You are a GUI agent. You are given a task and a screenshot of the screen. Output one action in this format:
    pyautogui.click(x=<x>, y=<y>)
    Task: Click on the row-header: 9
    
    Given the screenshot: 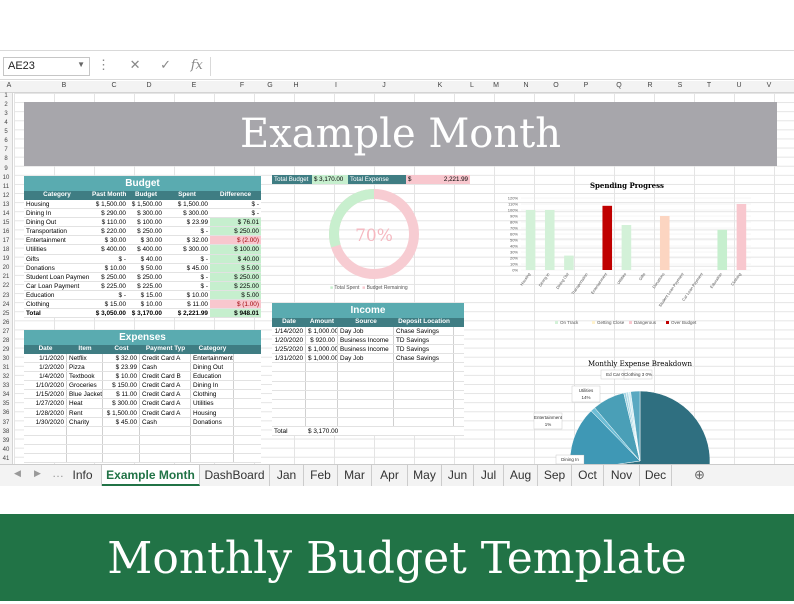 What is the action you would take?
    pyautogui.click(x=6, y=168)
    